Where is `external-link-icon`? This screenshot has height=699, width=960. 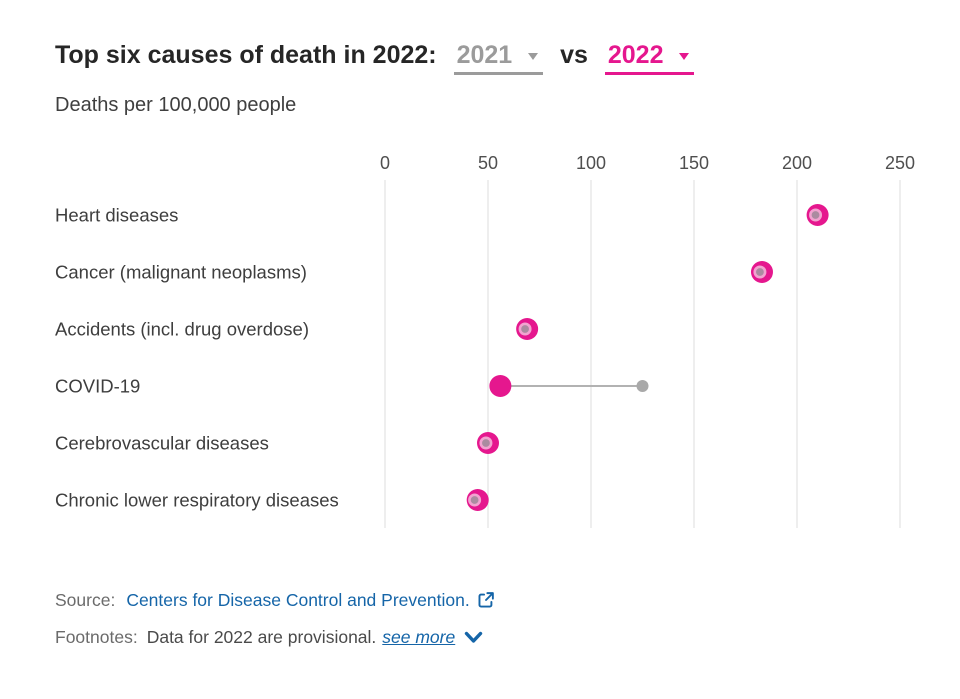
external-link-icon is located at coordinates (486, 600).